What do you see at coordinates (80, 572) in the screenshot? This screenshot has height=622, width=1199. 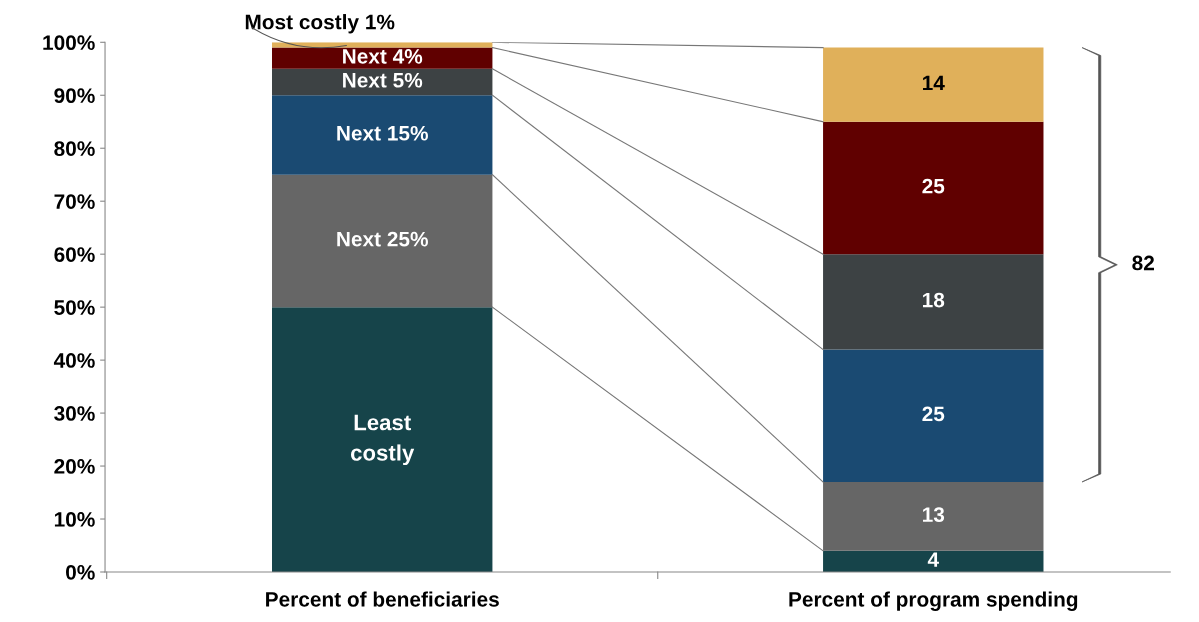 I see `y-tick-label: 0%` at bounding box center [80, 572].